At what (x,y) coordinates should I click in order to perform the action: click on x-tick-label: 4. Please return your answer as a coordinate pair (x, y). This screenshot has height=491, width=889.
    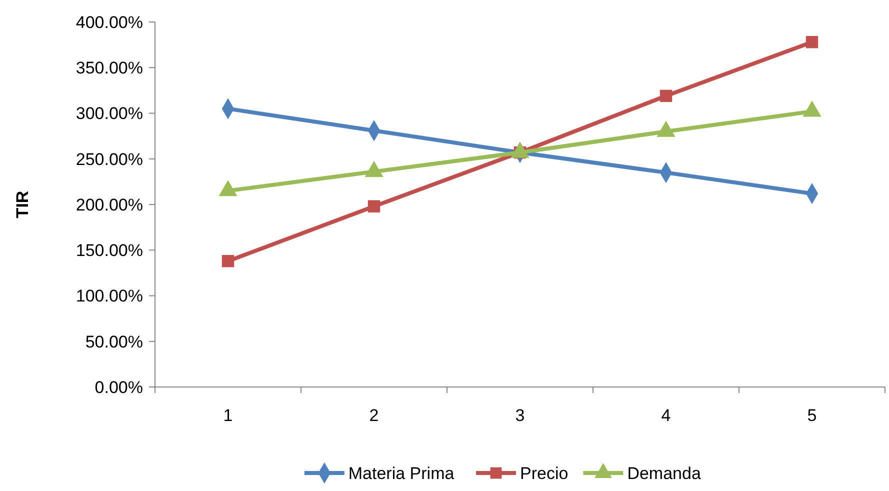
    Looking at the image, I should click on (666, 415).